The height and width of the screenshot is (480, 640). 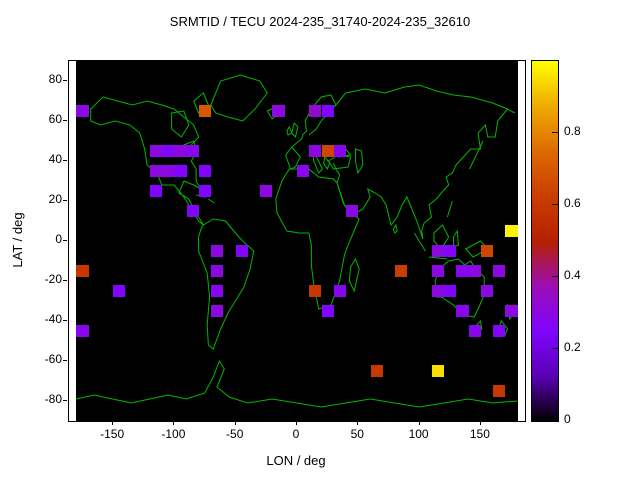 What do you see at coordinates (296, 384) in the screenshot?
I see `coastline-antarctica` at bounding box center [296, 384].